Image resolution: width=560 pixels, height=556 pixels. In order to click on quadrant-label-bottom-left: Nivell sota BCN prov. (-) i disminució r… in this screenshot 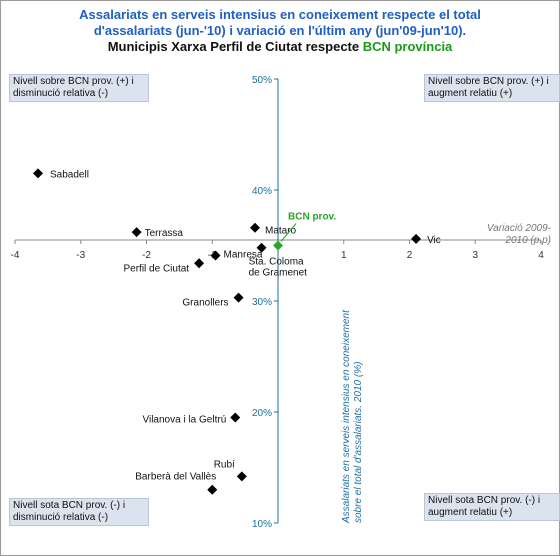, I will do `click(79, 512)`.